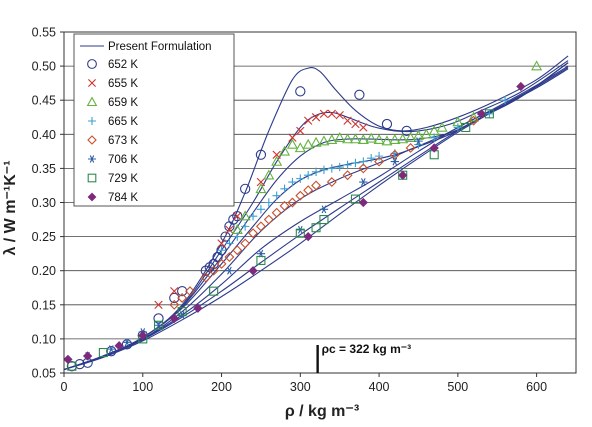  What do you see at coordinates (44, 374) in the screenshot?
I see `y-tick-label: 0.05` at bounding box center [44, 374].